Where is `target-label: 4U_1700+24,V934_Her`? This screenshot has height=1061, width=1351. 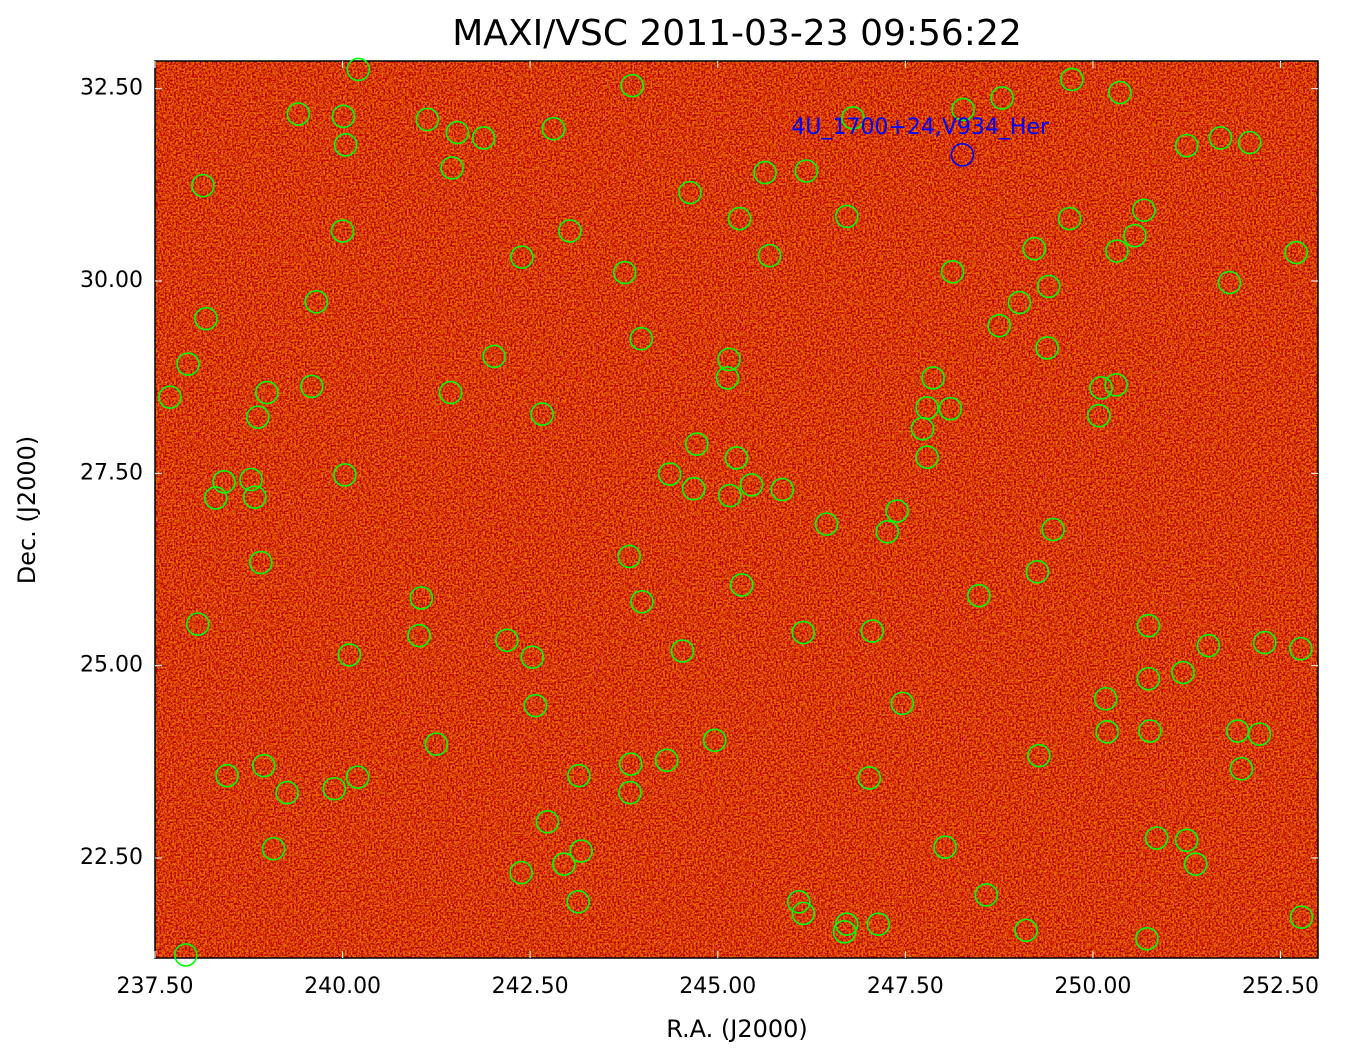
target-label: 4U_1700+24,V934_Her is located at coordinates (920, 127).